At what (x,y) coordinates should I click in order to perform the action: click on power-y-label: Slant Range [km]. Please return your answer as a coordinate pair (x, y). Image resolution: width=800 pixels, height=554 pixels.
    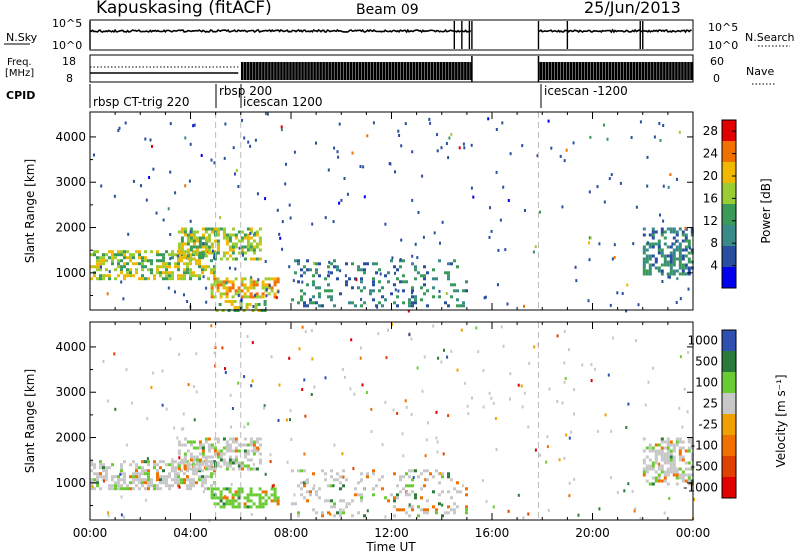
    Looking at the image, I should click on (30, 211).